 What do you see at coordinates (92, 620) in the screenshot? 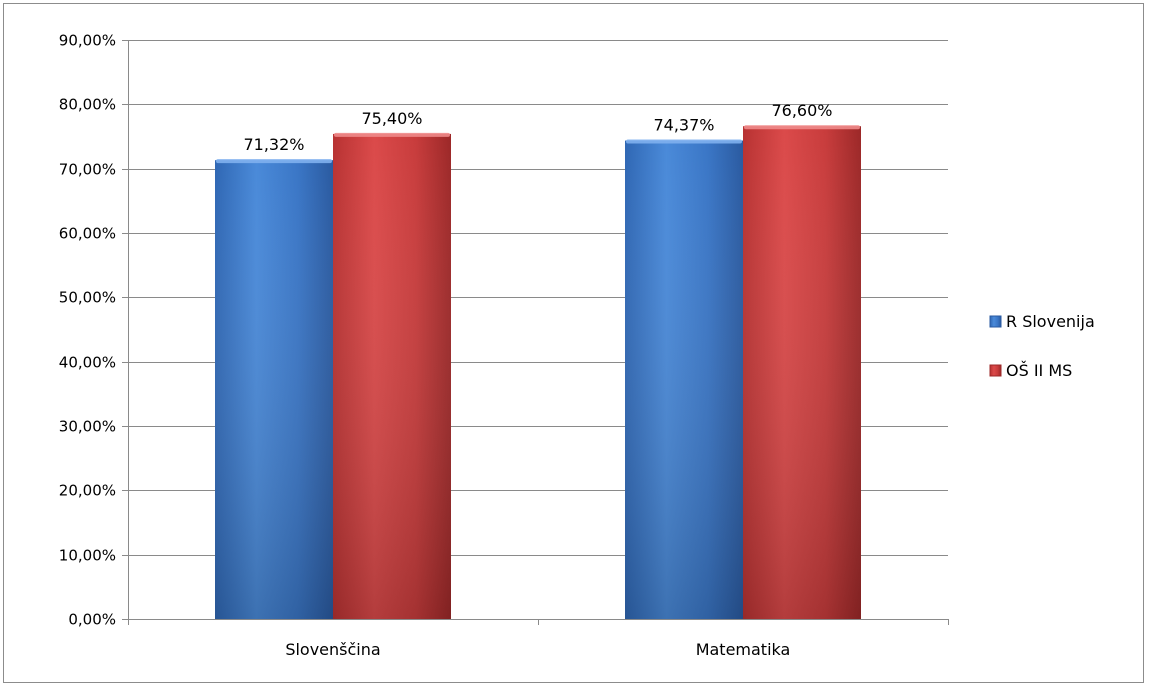
I see `y-tick-label: 0,00%` at bounding box center [92, 620].